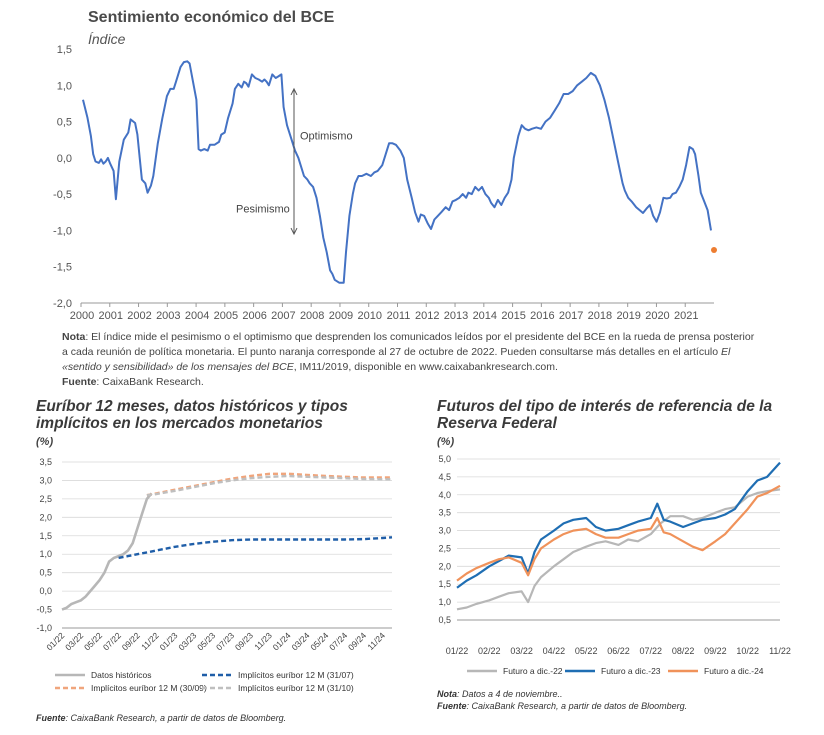  I want to click on x-tick-label: 02/22, so click(489, 651).